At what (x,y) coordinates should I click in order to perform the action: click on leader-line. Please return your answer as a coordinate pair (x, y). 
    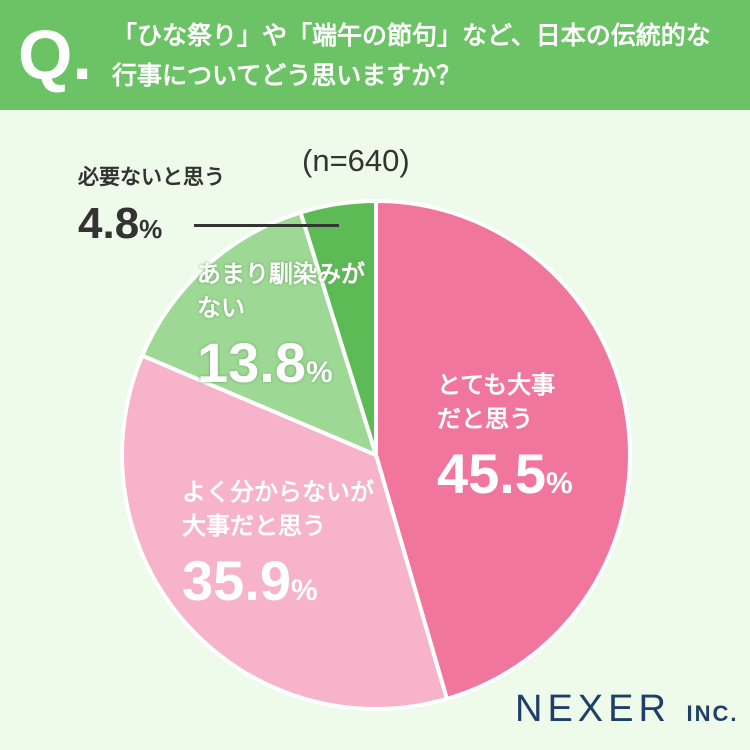
    Looking at the image, I should click on (266, 225).